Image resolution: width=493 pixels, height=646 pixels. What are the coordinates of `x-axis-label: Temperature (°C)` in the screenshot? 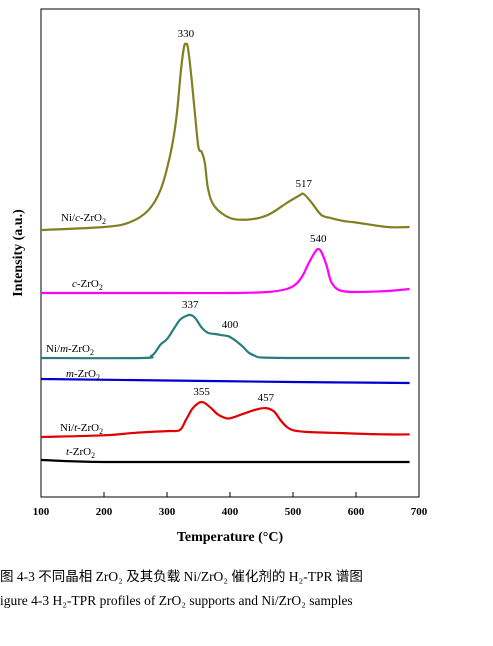 It's located at (230, 537).